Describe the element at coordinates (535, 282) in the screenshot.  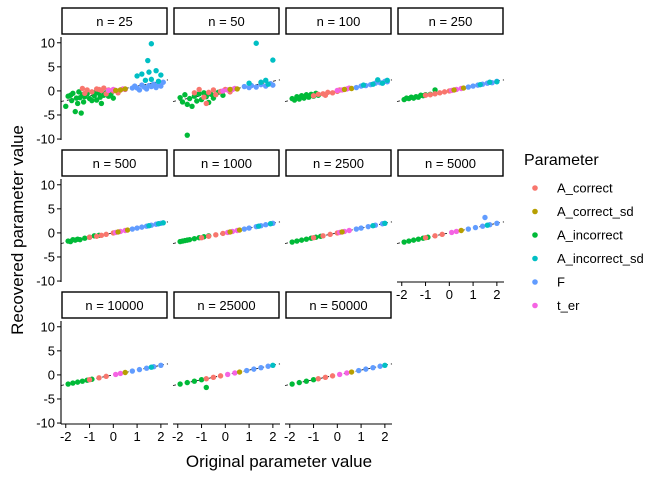
I see `legend-key` at that location.